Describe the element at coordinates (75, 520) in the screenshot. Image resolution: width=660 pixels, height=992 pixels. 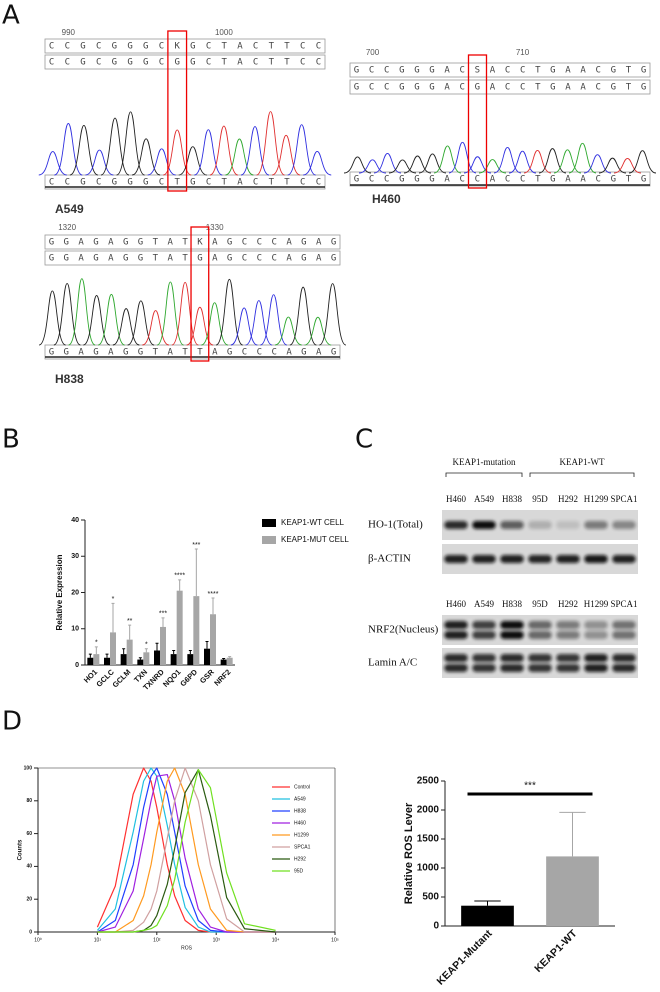
I see `y-tick-label: 40` at that location.